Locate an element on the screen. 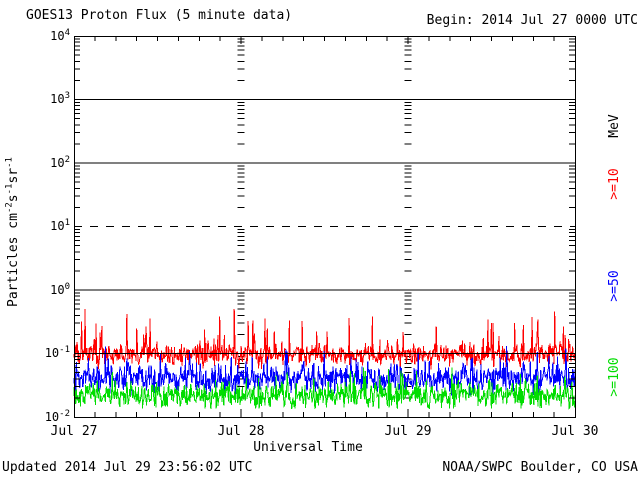 The image size is (640, 480). x-tick-label-jul30: Jul 30 is located at coordinates (575, 431).